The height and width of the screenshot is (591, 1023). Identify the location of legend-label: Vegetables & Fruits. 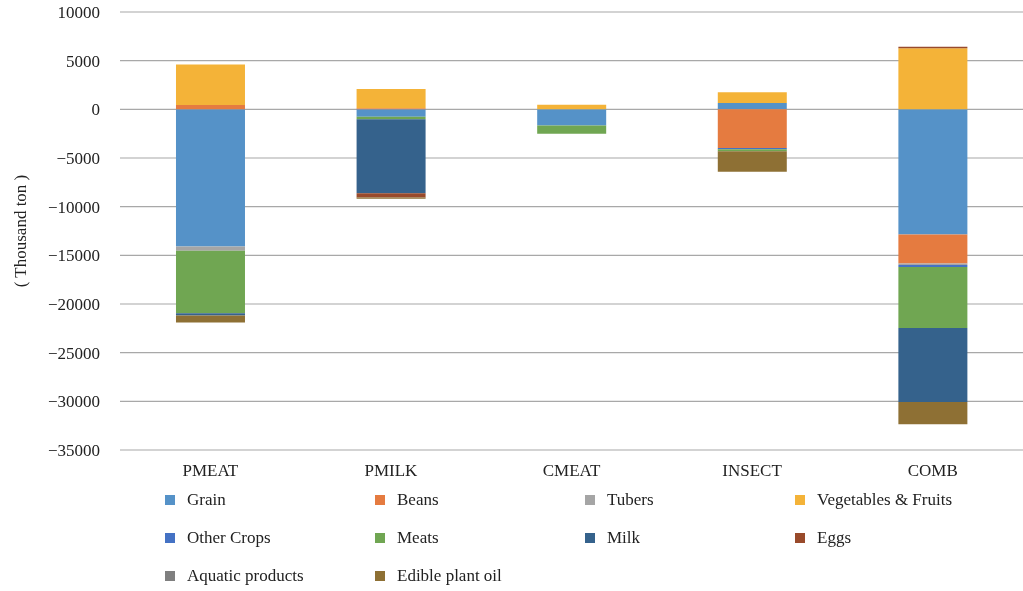
(885, 500).